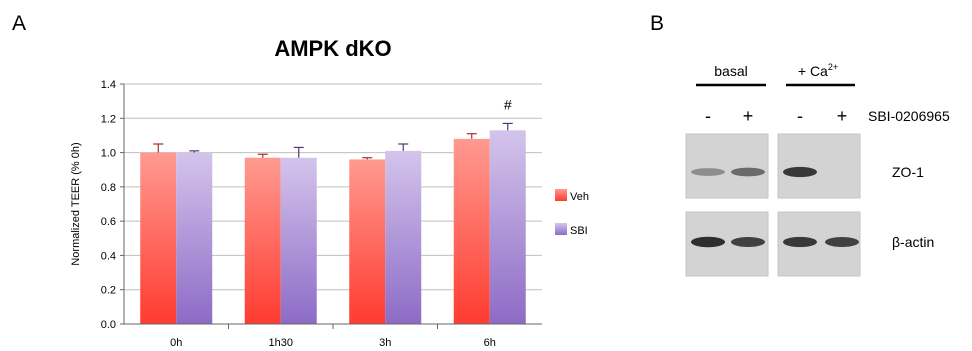  What do you see at coordinates (913, 242) in the screenshot?
I see `blot-row-label: β-actin` at bounding box center [913, 242].